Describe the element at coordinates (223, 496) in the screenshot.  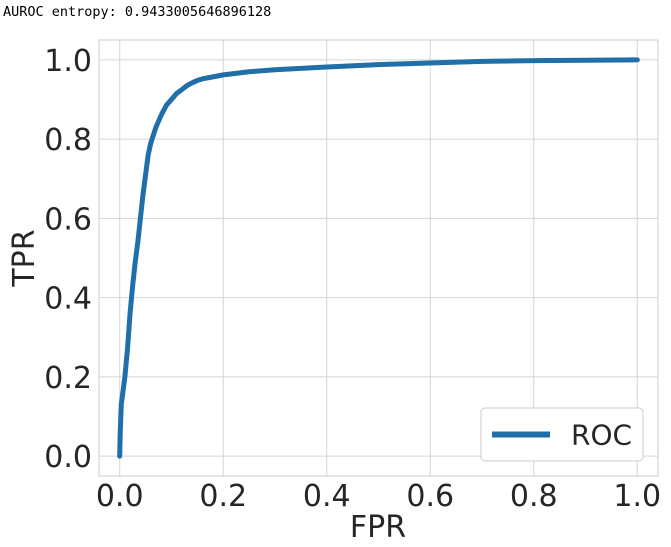
I see `x-tick-label: 0.2` at that location.